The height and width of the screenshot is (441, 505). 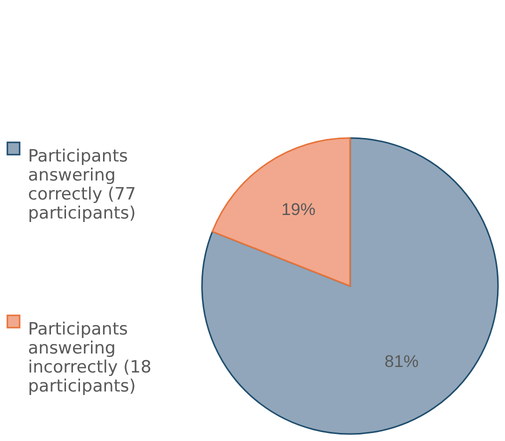 I want to click on pie-slice, so click(x=281, y=212).